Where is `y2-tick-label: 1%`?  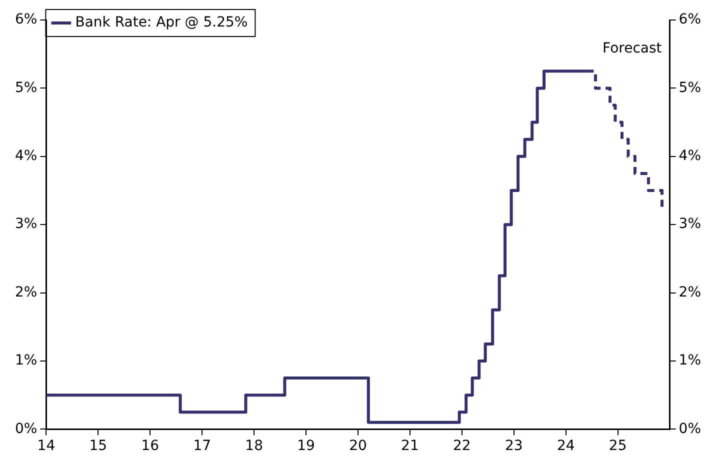 y2-tick-label: 1% is located at coordinates (690, 360).